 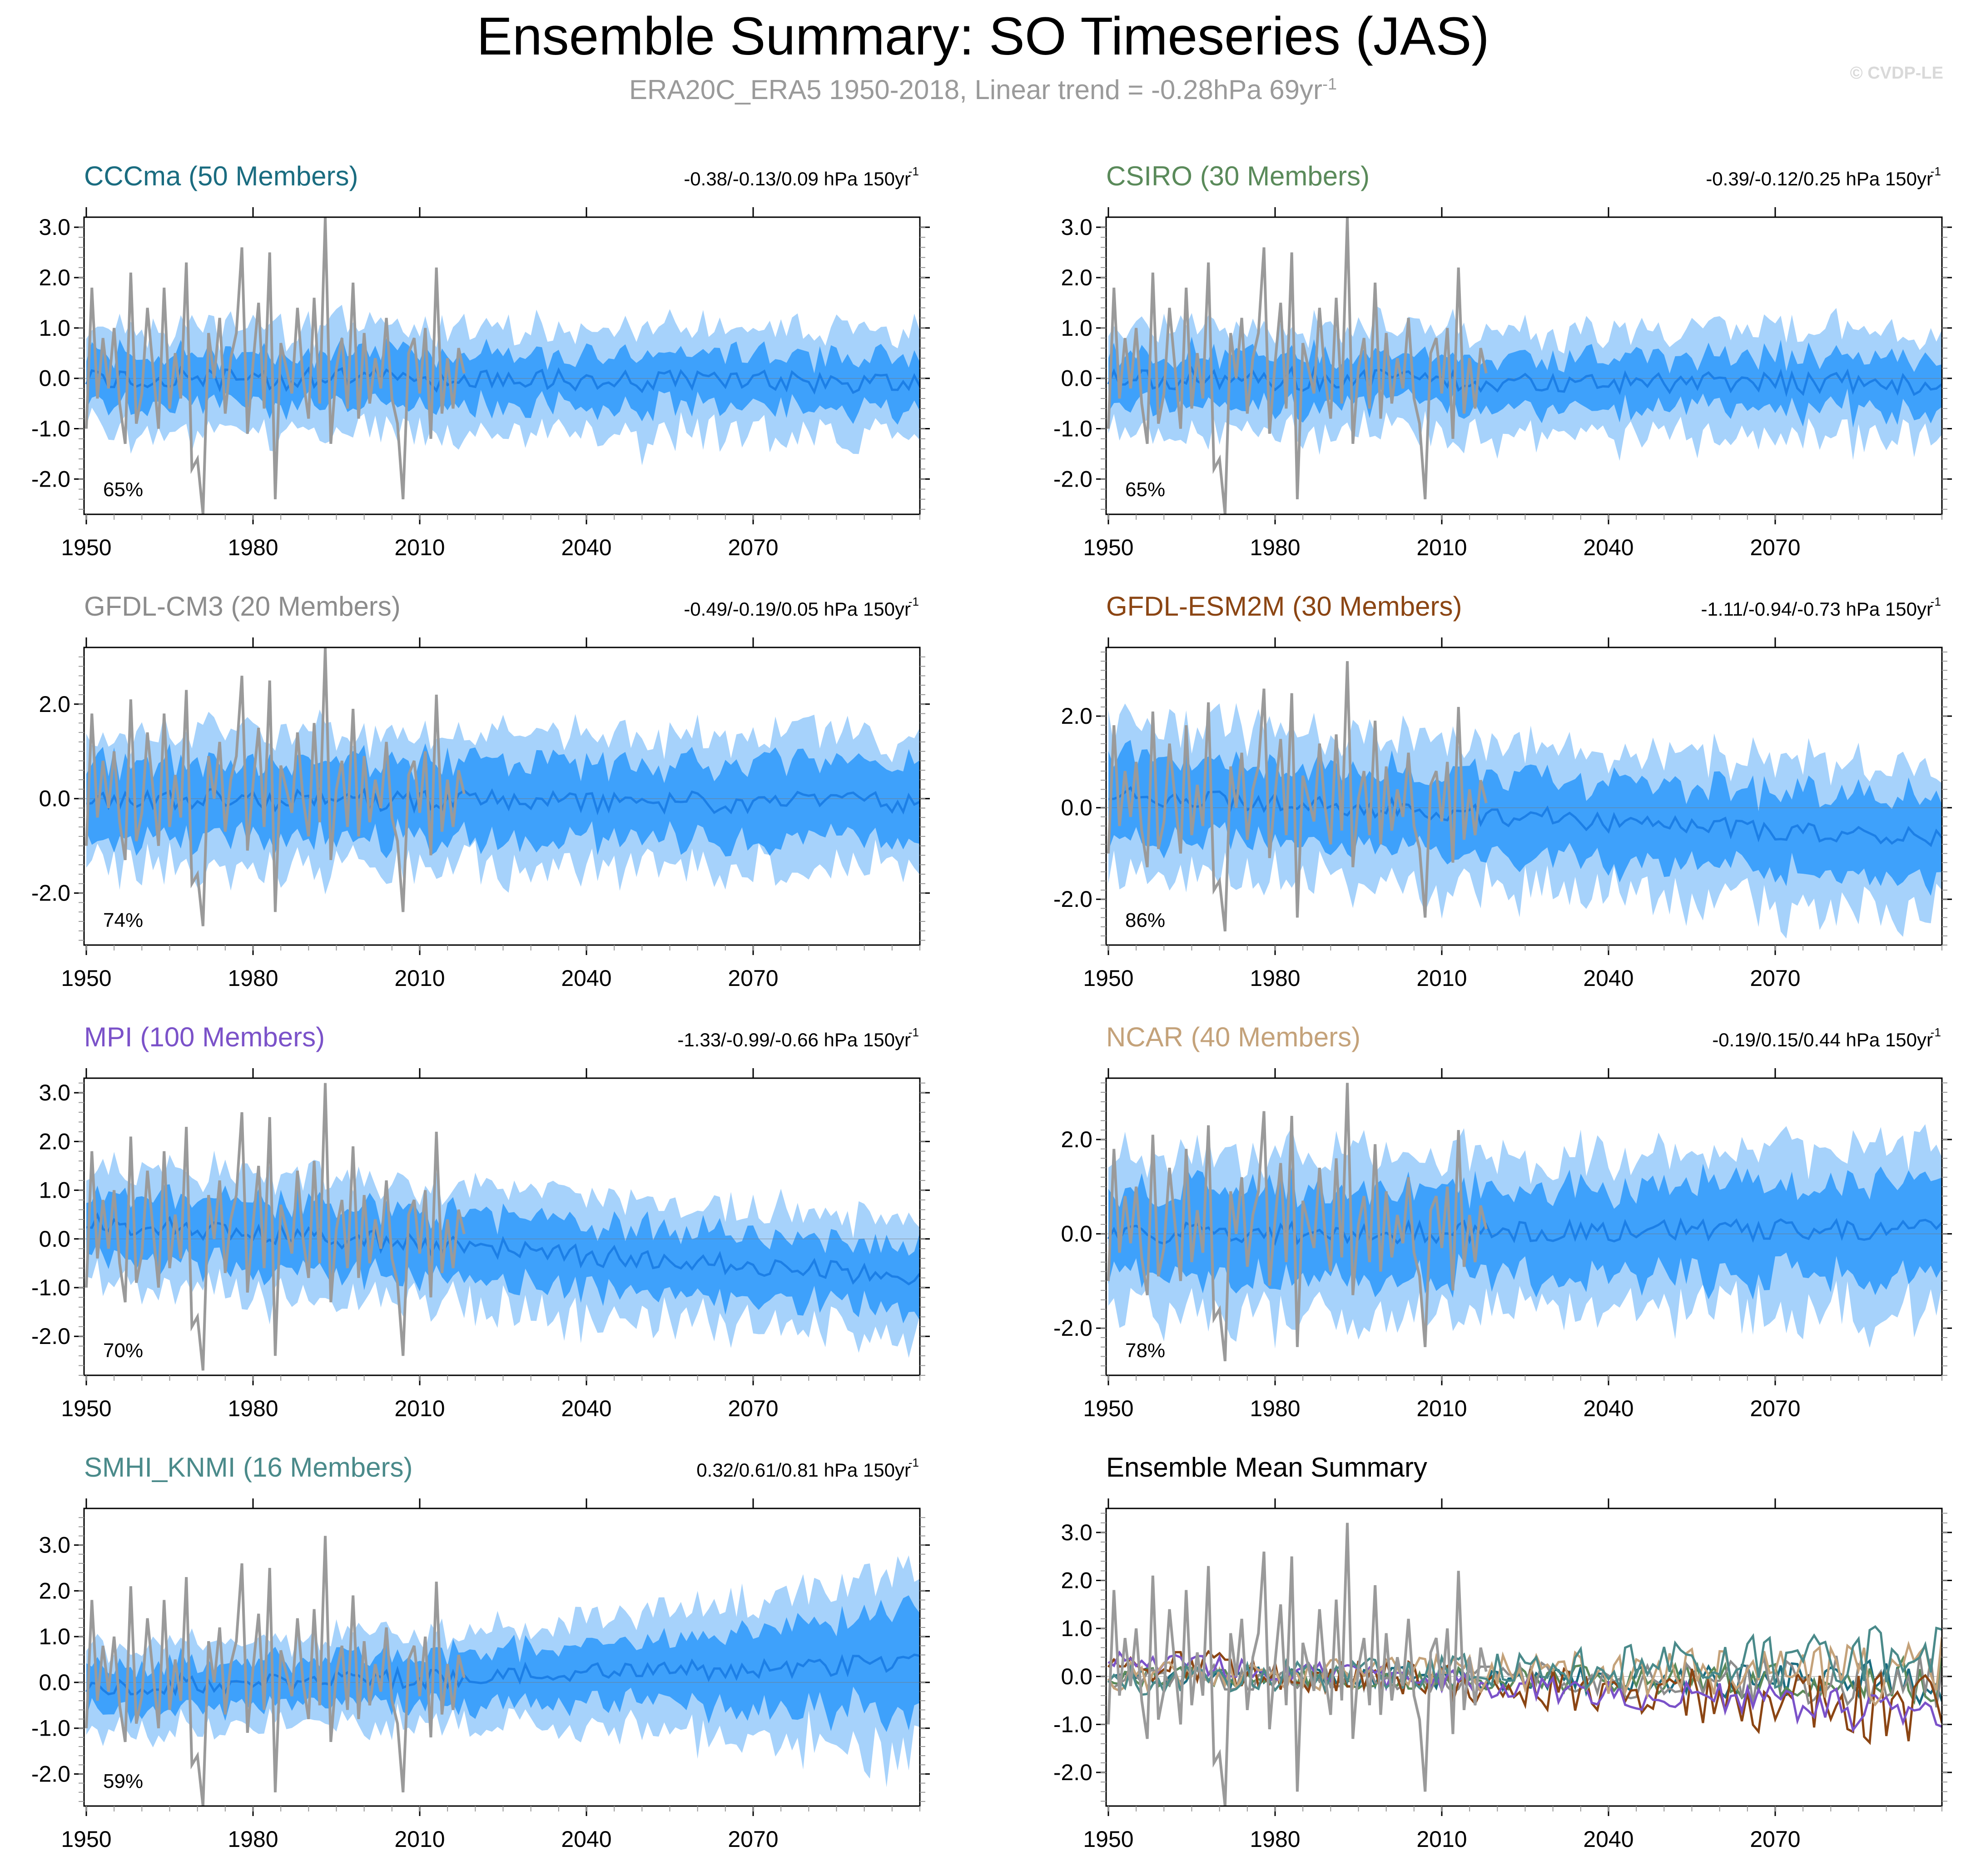 I want to click on trend-label: -1.11/-0.94/-0.73 hPa 150yr, so click(x=1817, y=609).